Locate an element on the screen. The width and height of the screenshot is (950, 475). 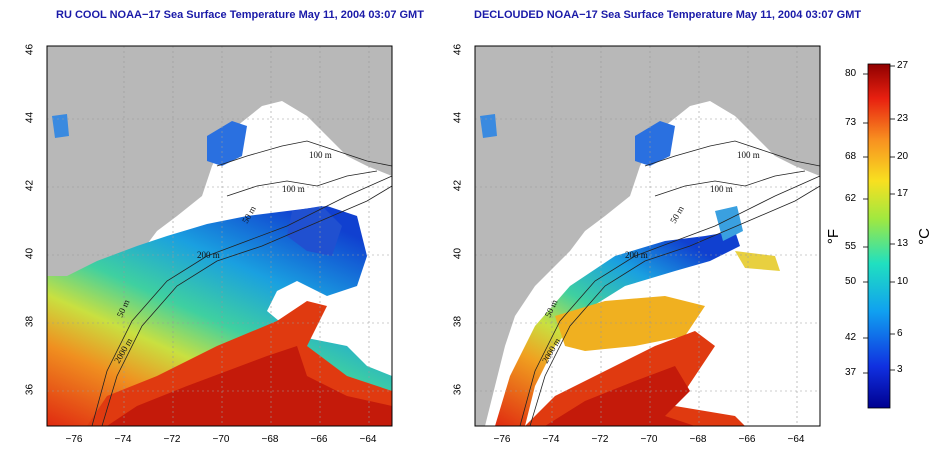
colorbar-f-tick: 80 is located at coordinates (851, 73).